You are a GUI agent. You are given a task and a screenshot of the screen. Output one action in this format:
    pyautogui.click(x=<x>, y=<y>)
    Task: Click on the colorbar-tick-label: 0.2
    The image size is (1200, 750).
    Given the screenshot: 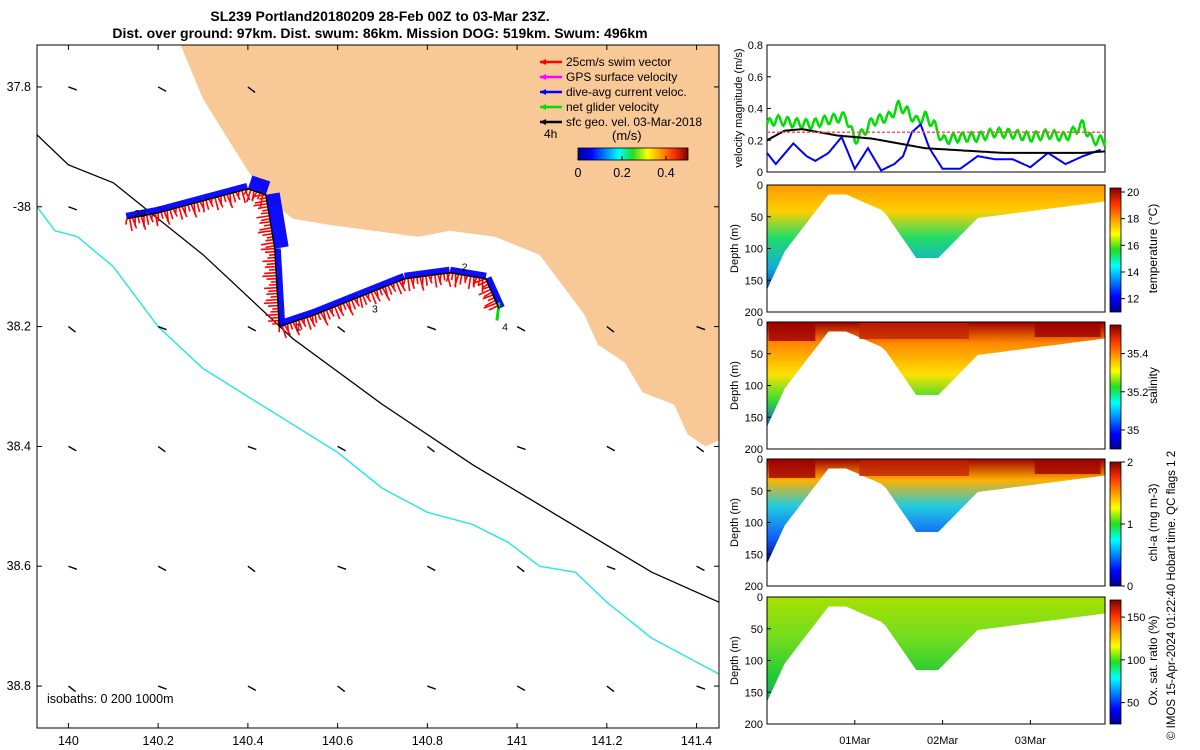 What is the action you would take?
    pyautogui.click(x=621, y=173)
    